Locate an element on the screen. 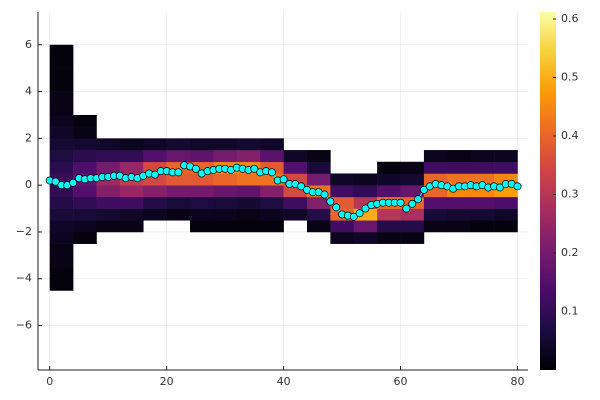 The width and height of the screenshot is (600, 400). x-tick-label: 80 is located at coordinates (517, 381).